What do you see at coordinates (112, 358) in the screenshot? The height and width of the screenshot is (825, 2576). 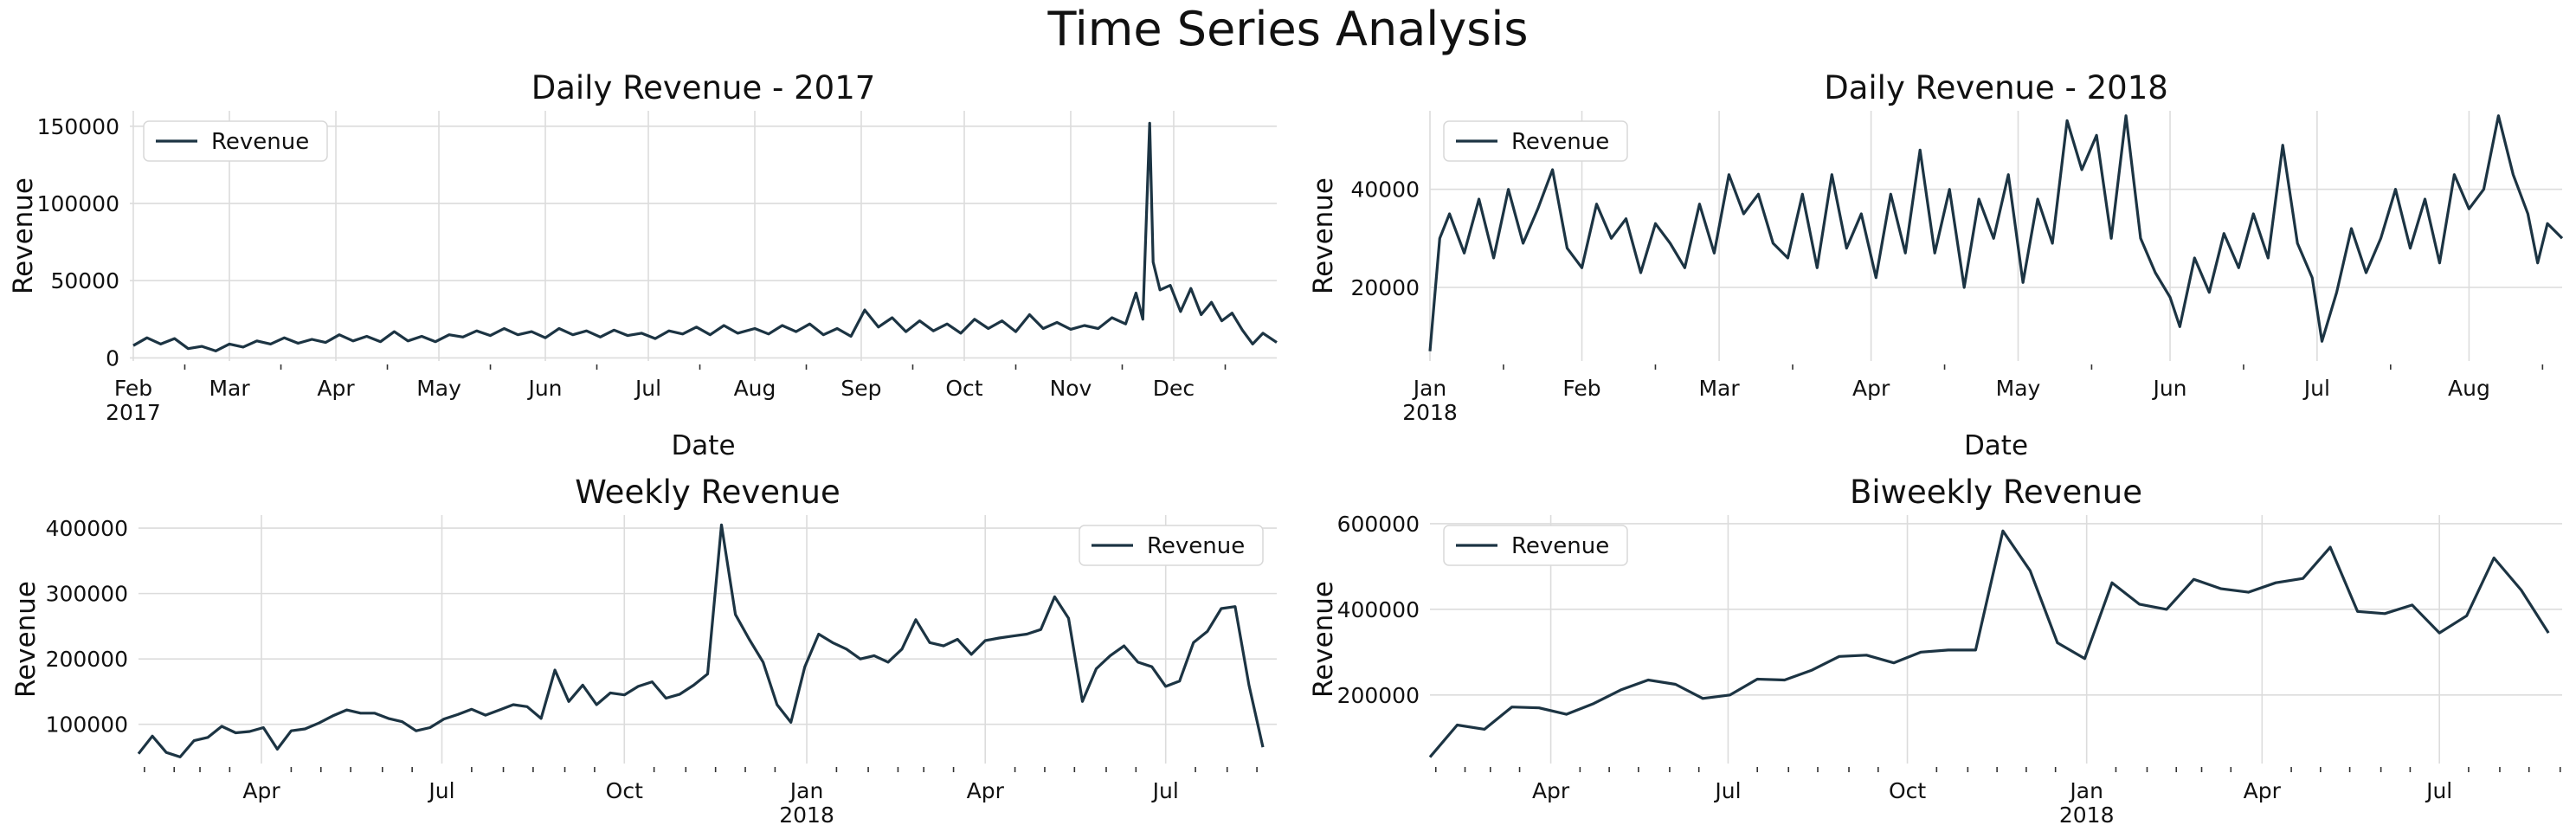 I see `y-tick-label: 0` at bounding box center [112, 358].